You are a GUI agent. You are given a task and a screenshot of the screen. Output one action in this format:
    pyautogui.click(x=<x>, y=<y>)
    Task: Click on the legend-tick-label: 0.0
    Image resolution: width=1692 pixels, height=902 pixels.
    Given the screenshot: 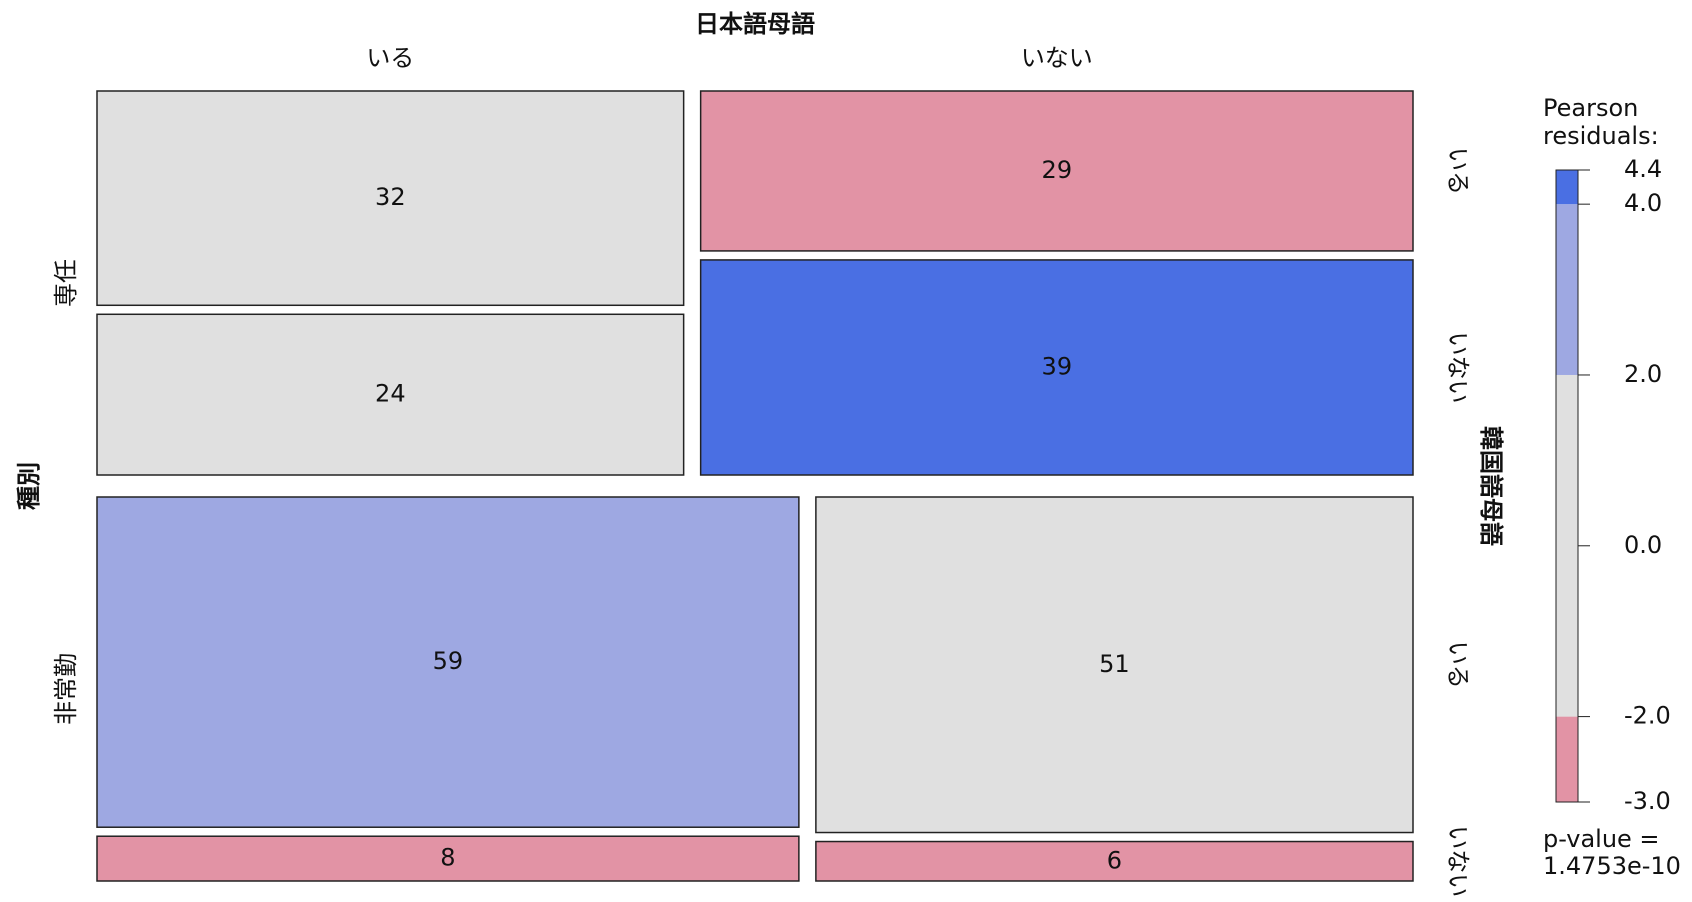 What is the action you would take?
    pyautogui.click(x=1643, y=545)
    